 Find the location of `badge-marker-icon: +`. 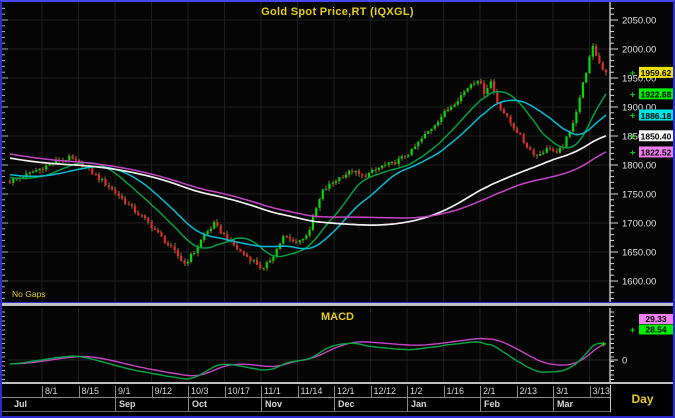

badge-marker-icon: + is located at coordinates (632, 152).